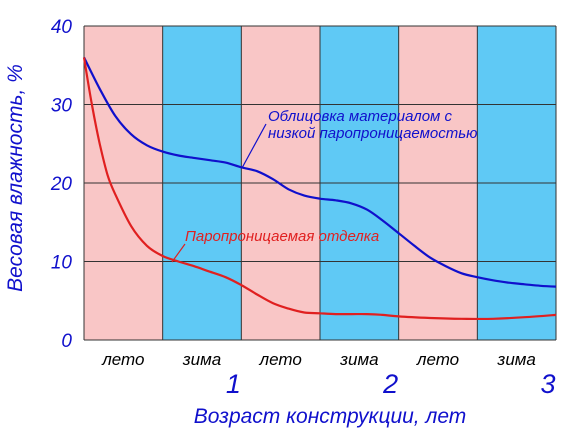 The height and width of the screenshot is (441, 567). I want to click on annotation-blue-line-0: Облицовка материалом с, so click(360, 116).